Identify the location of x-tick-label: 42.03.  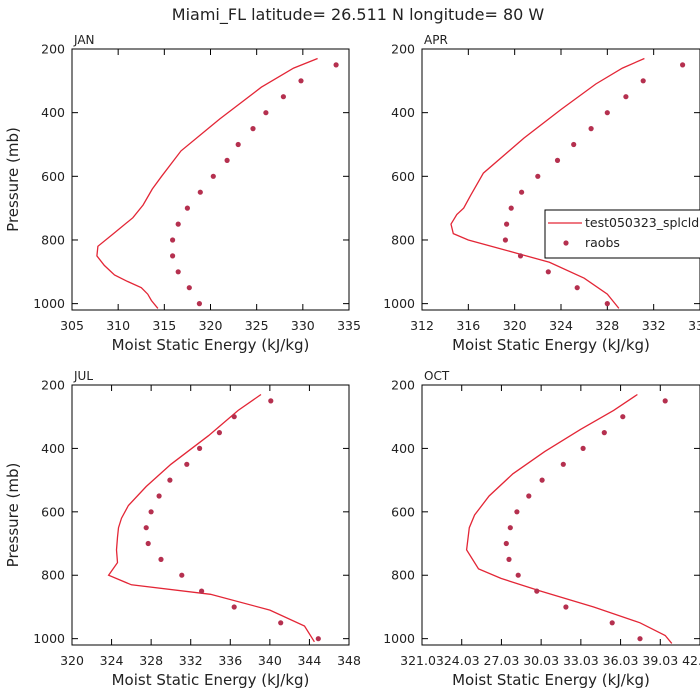
(691, 660).